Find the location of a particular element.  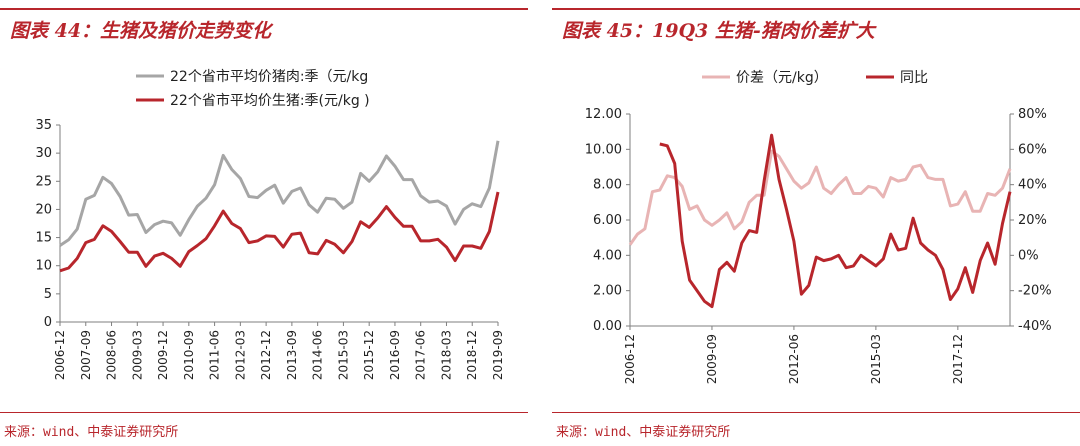

y-tick-label: 6.00 is located at coordinates (607, 220).